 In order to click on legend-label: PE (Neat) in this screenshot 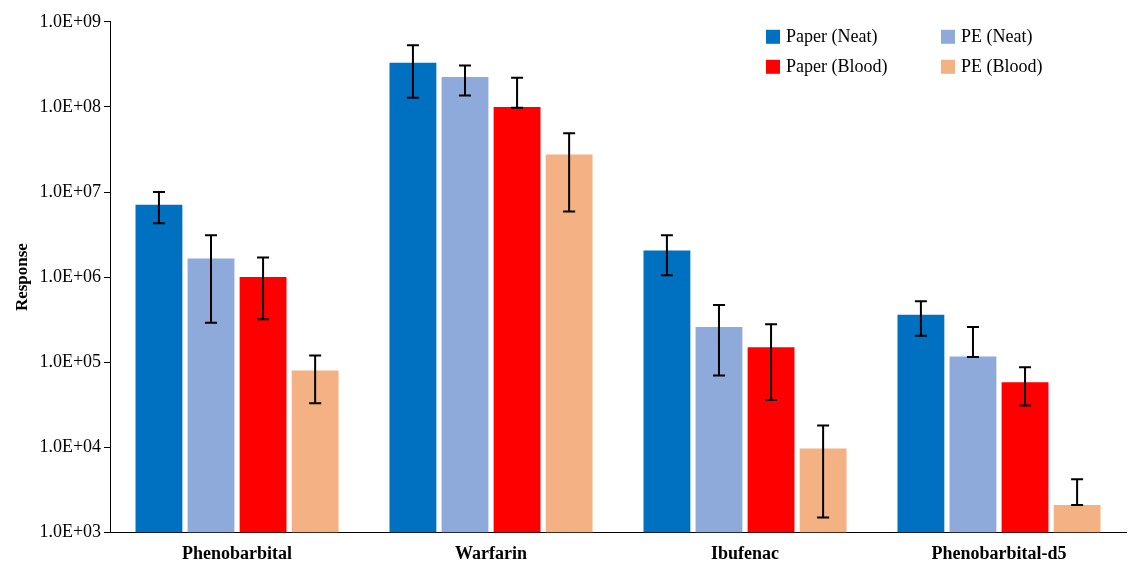, I will do `click(997, 36)`.